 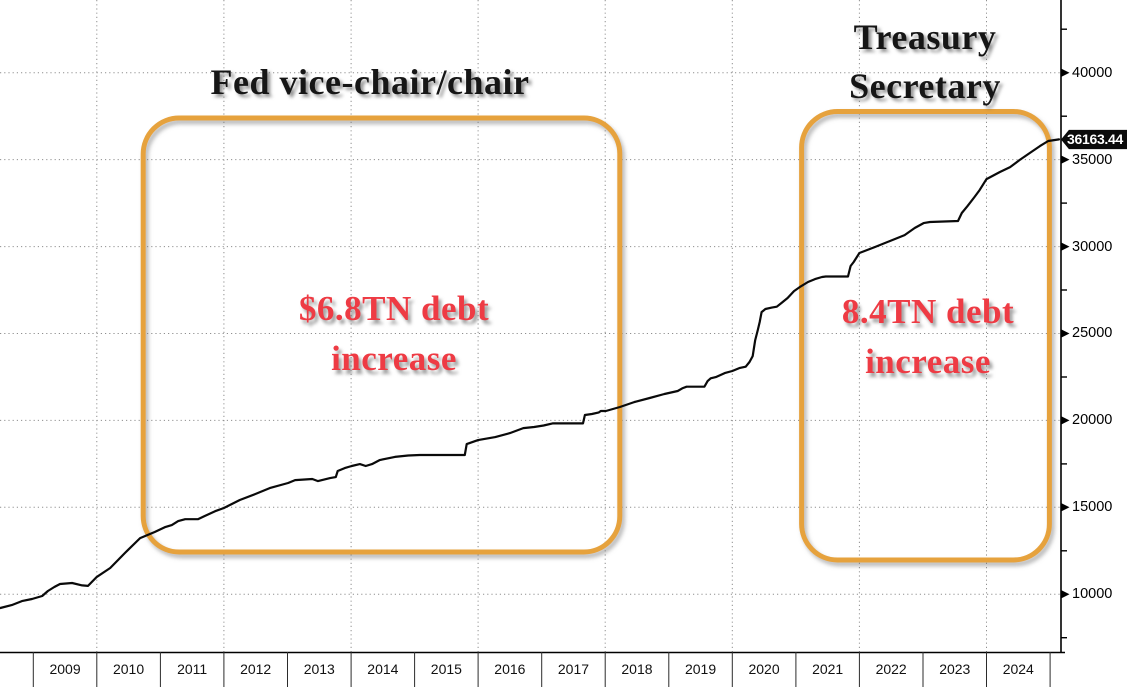 What do you see at coordinates (1092, 246) in the screenshot?
I see `y-axis-label: 30000` at bounding box center [1092, 246].